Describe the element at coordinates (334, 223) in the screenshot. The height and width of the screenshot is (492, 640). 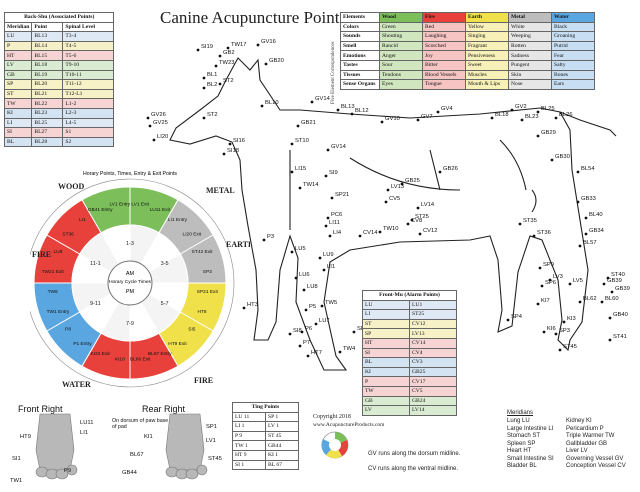
I see `acupuncture-point-label: LI11` at that location.